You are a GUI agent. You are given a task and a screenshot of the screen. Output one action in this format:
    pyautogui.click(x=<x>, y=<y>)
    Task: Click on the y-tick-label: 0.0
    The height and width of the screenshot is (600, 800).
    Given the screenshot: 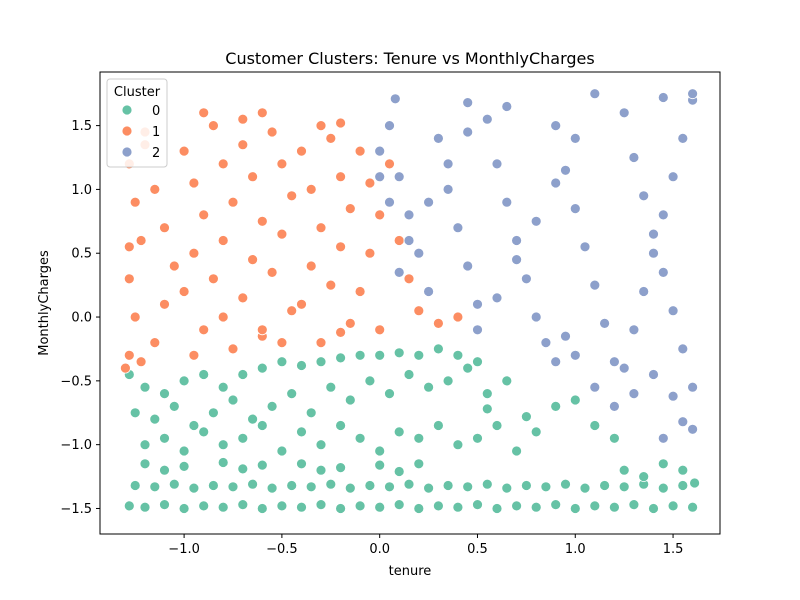 What is the action you would take?
    pyautogui.click(x=81, y=318)
    